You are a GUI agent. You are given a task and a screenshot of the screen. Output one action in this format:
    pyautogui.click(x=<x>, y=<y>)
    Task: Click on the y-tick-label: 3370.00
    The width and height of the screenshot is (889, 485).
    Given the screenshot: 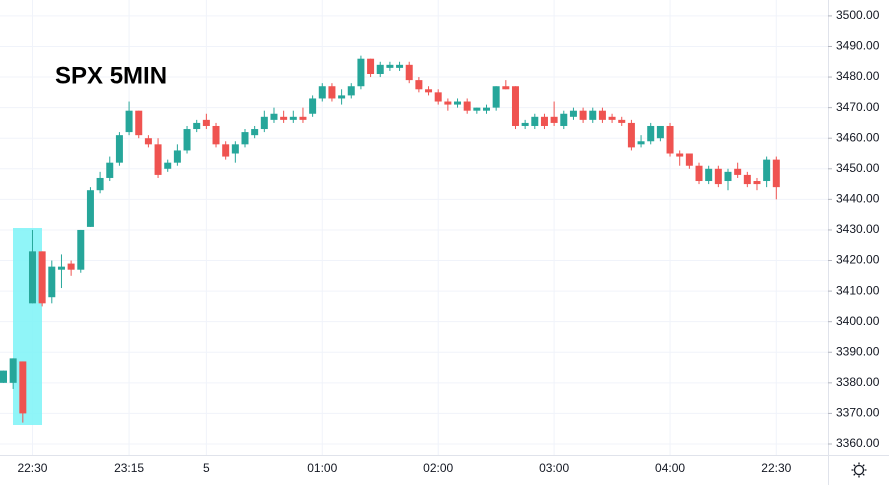 What is the action you would take?
    pyautogui.click(x=858, y=413)
    